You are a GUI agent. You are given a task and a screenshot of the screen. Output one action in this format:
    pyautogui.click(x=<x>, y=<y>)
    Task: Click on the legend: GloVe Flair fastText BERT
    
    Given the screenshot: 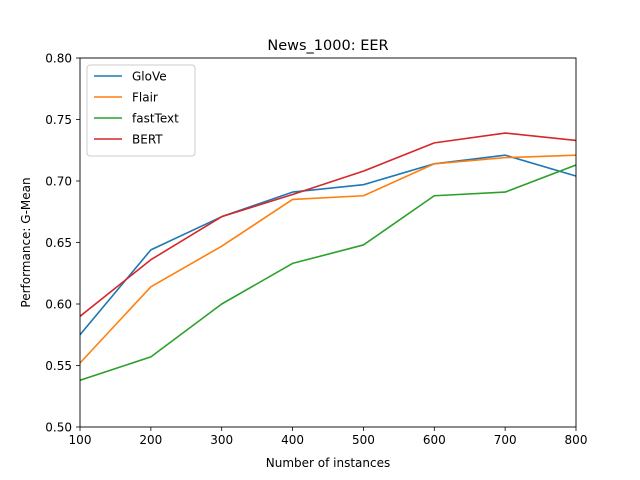 What is the action you would take?
    pyautogui.click(x=141, y=110)
    